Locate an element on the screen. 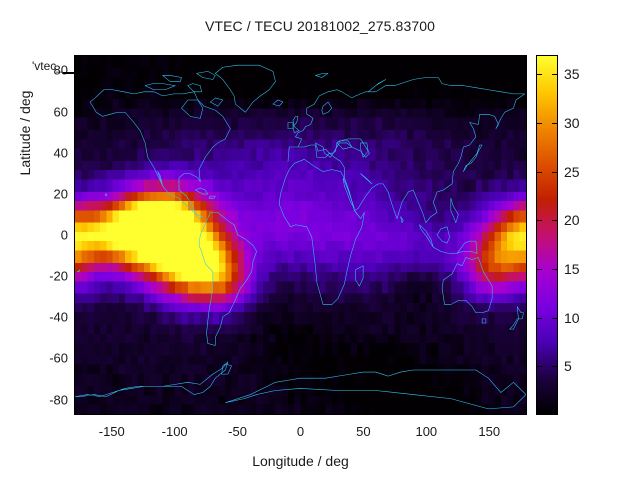 The width and height of the screenshot is (640, 480). y-axis-title: Latitude / deg is located at coordinates (25, 133).